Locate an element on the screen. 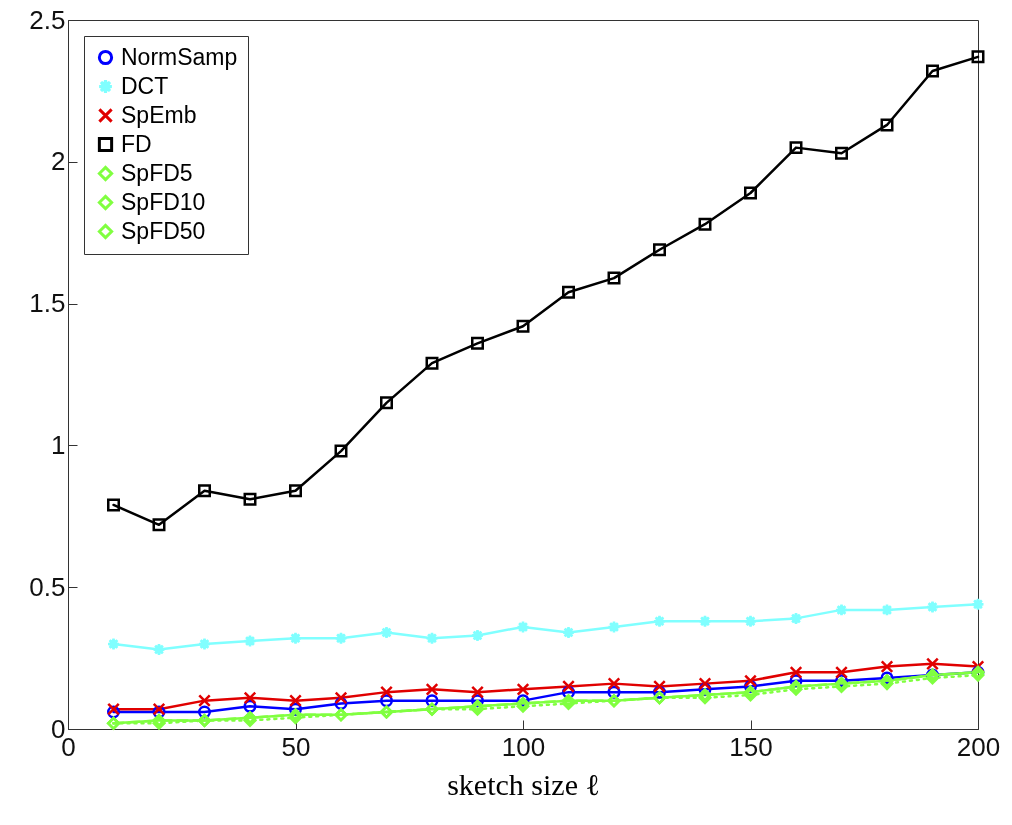 This screenshot has height=825, width=1012. x-tick-label: 200 is located at coordinates (978, 746).